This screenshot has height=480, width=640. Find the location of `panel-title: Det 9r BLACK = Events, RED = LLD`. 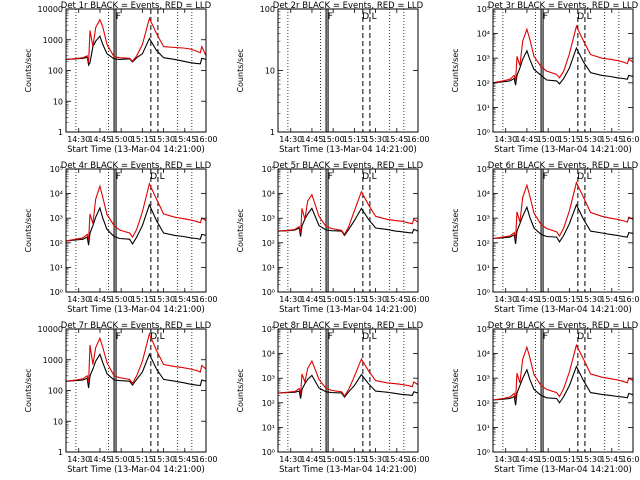

panel-title: Det 9r BLACK = Events, RED = LLD is located at coordinates (563, 326).